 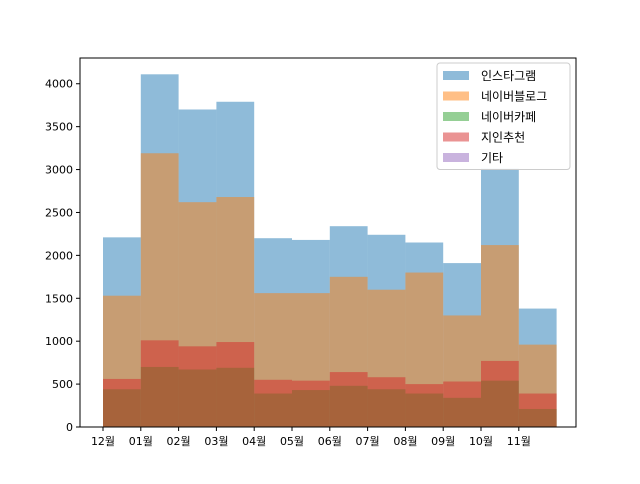 I want to click on x-tick-label: 03월, so click(x=216, y=441).